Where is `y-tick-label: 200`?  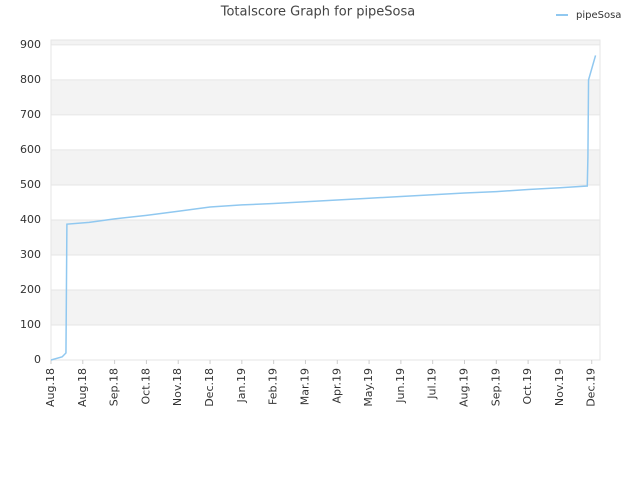 y-tick-label: 200 is located at coordinates (30, 289).